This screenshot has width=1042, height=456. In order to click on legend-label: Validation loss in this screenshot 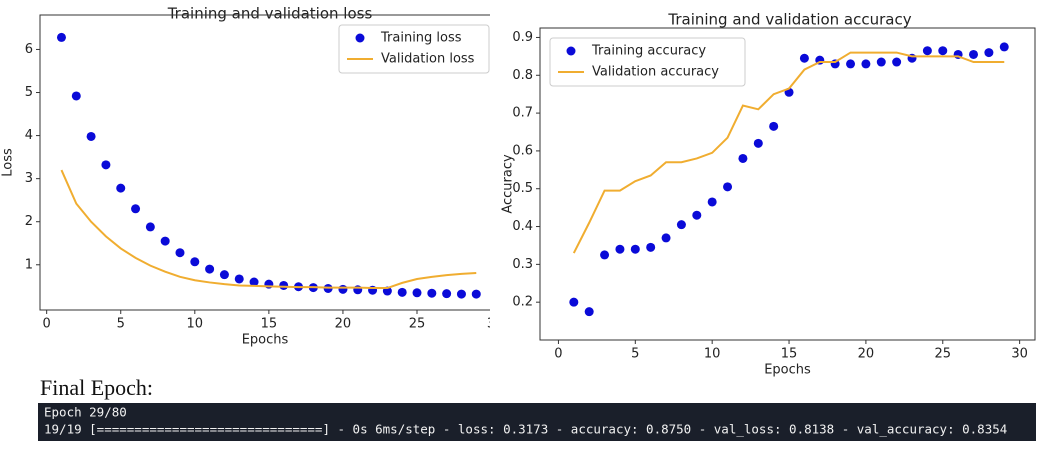, I will do `click(428, 59)`.